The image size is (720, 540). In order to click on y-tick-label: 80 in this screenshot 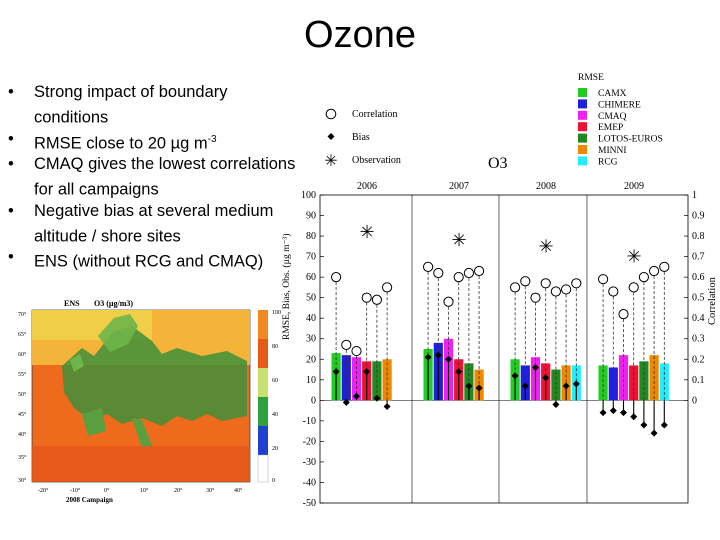, I will do `click(311, 236)`.